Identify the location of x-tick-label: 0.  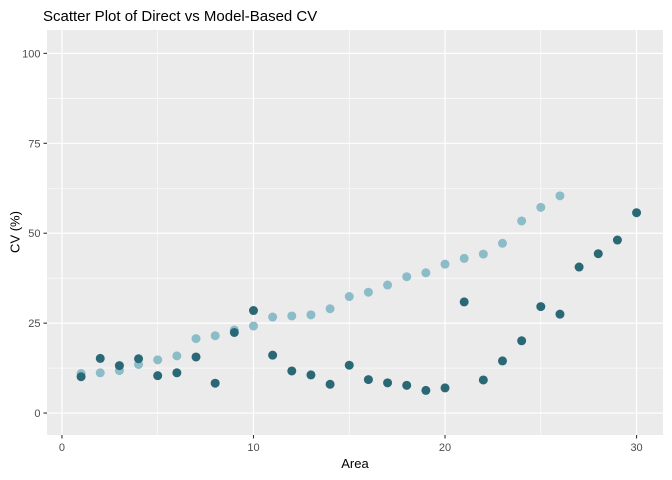
(62, 448).